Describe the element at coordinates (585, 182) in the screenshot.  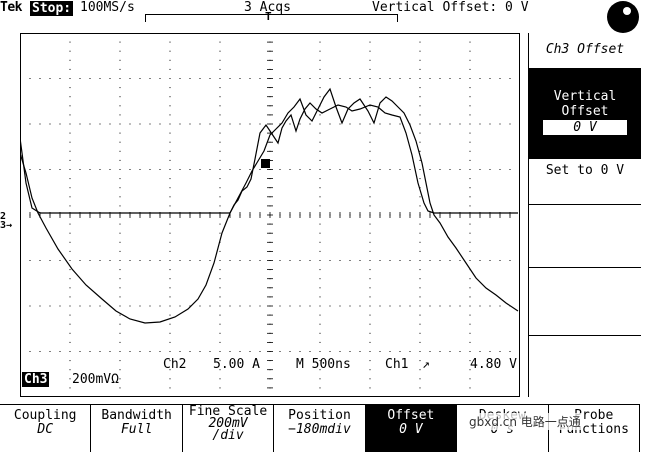
I see `set-to-zero-button: Set to 0 V` at that location.